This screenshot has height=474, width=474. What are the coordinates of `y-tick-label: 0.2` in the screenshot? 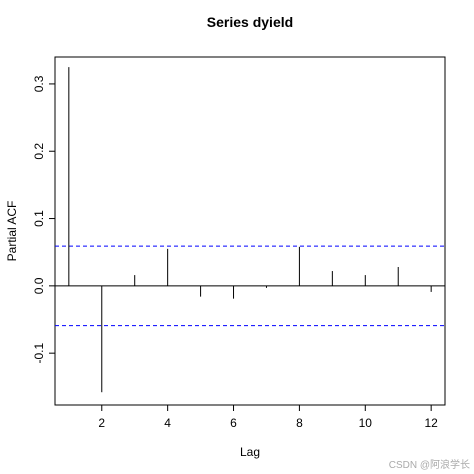 It's located at (39, 151).